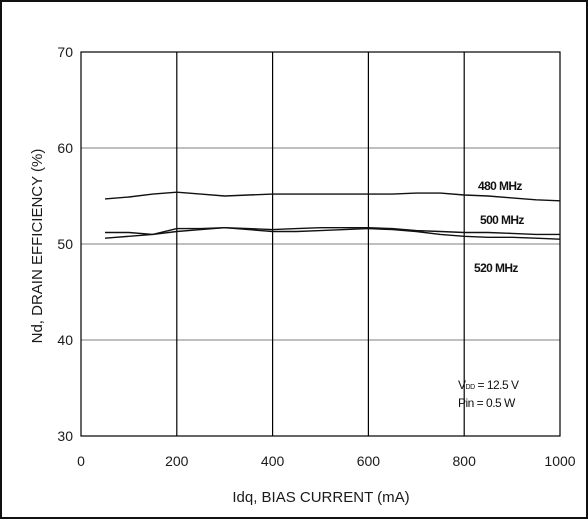 The height and width of the screenshot is (519, 588). What do you see at coordinates (488, 385) in the screenshot?
I see `vdd-annotation: VDD = 12.5 V` at bounding box center [488, 385].